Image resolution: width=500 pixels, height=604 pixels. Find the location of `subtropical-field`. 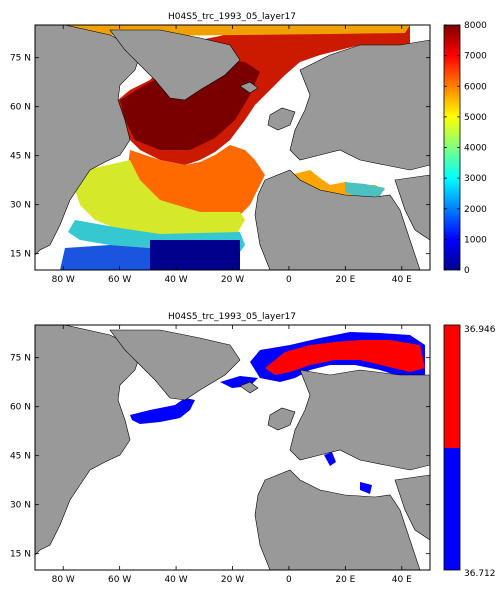

subtropical-field is located at coordinates (160, 198).